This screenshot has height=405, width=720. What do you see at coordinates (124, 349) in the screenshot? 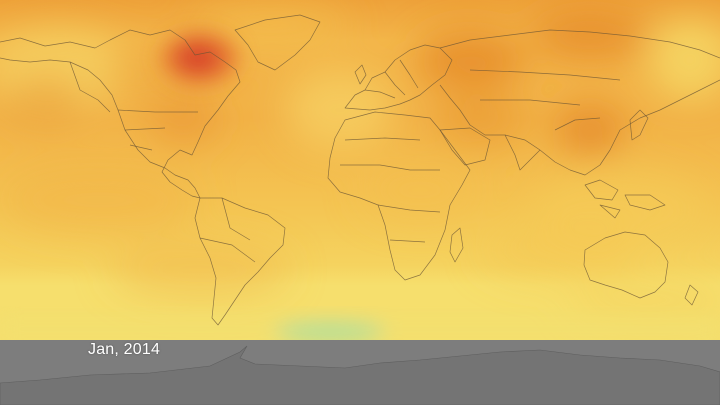
I see `date-label: Jan, 2014` at bounding box center [124, 349].